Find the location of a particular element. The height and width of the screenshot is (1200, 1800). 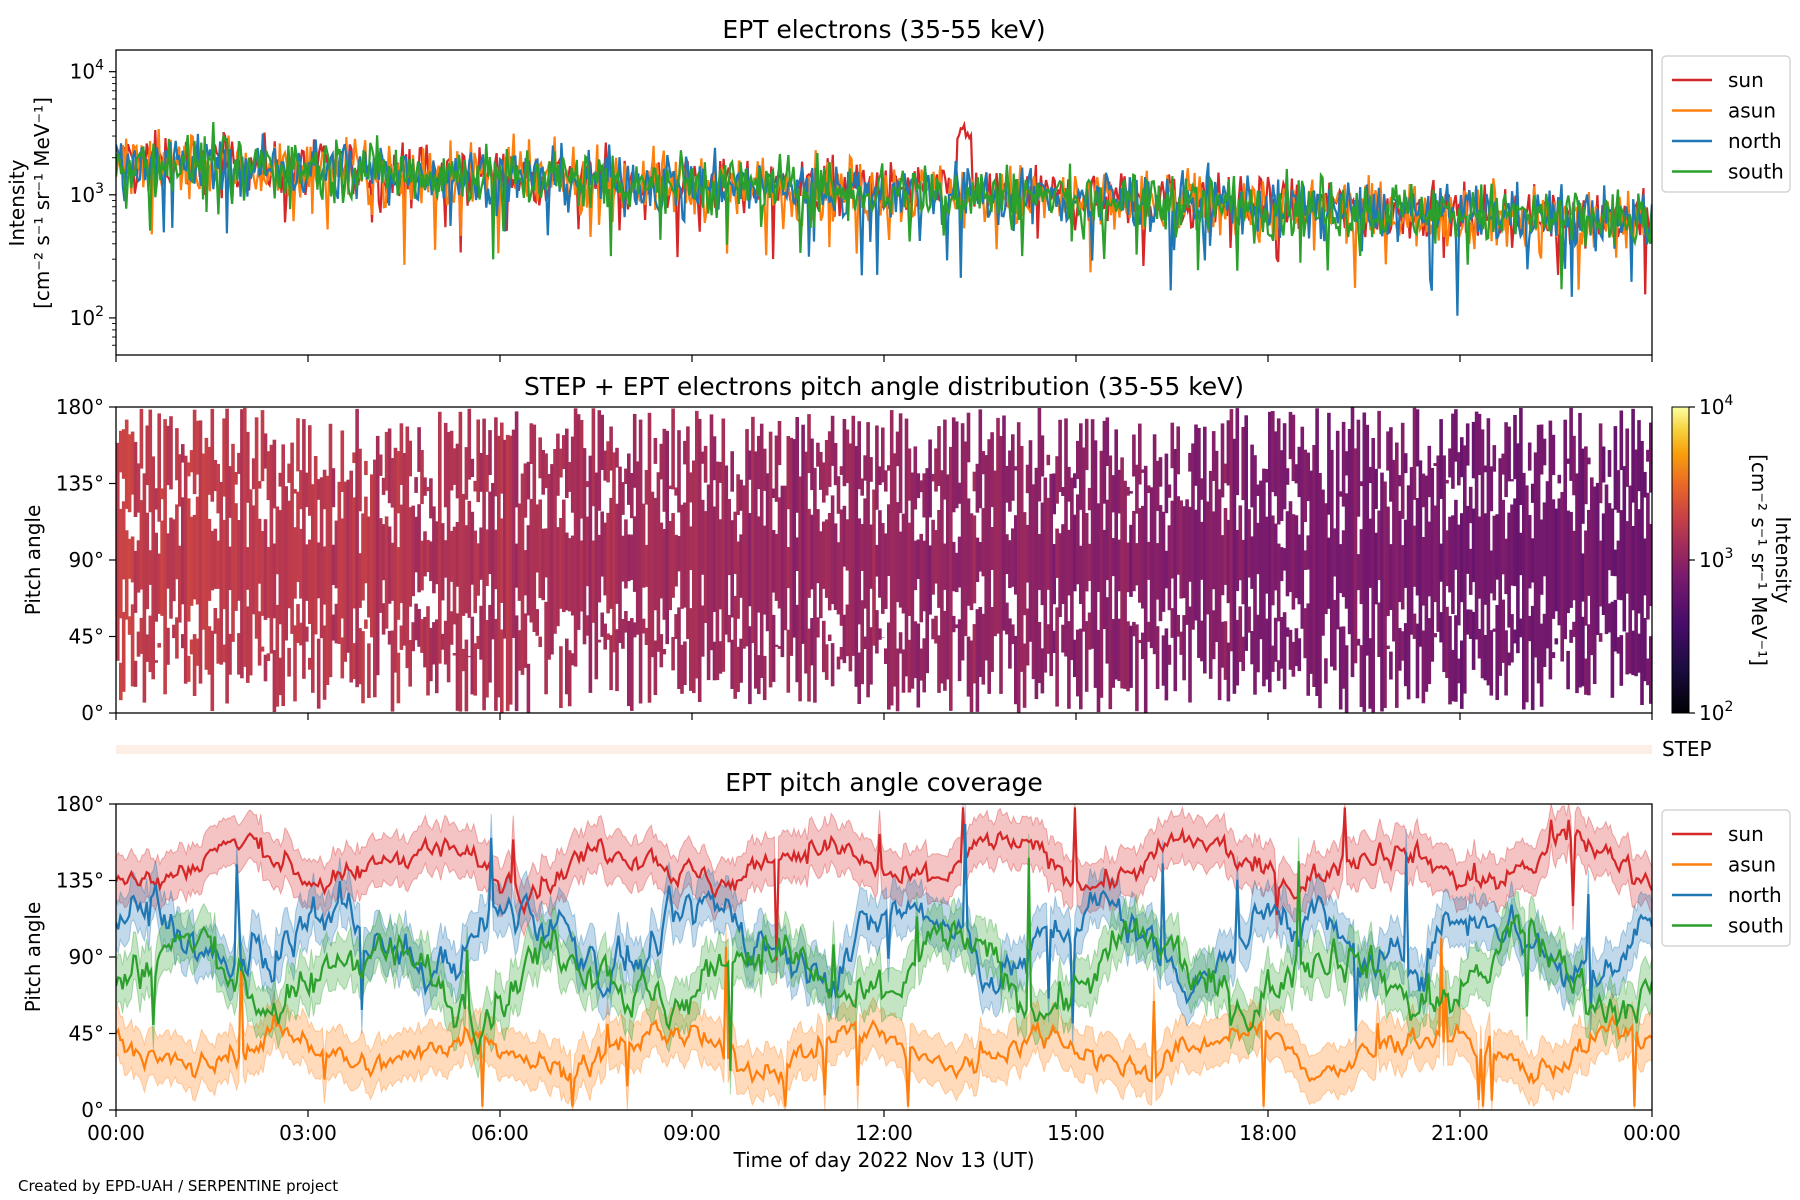

series-line-north is located at coordinates (884, 224).